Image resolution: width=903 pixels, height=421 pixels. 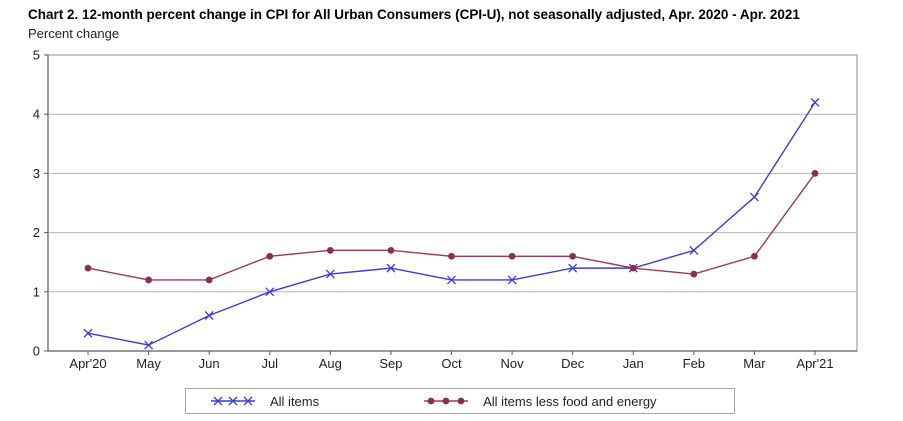 I want to click on x-tick-label: Sep, so click(x=390, y=363).